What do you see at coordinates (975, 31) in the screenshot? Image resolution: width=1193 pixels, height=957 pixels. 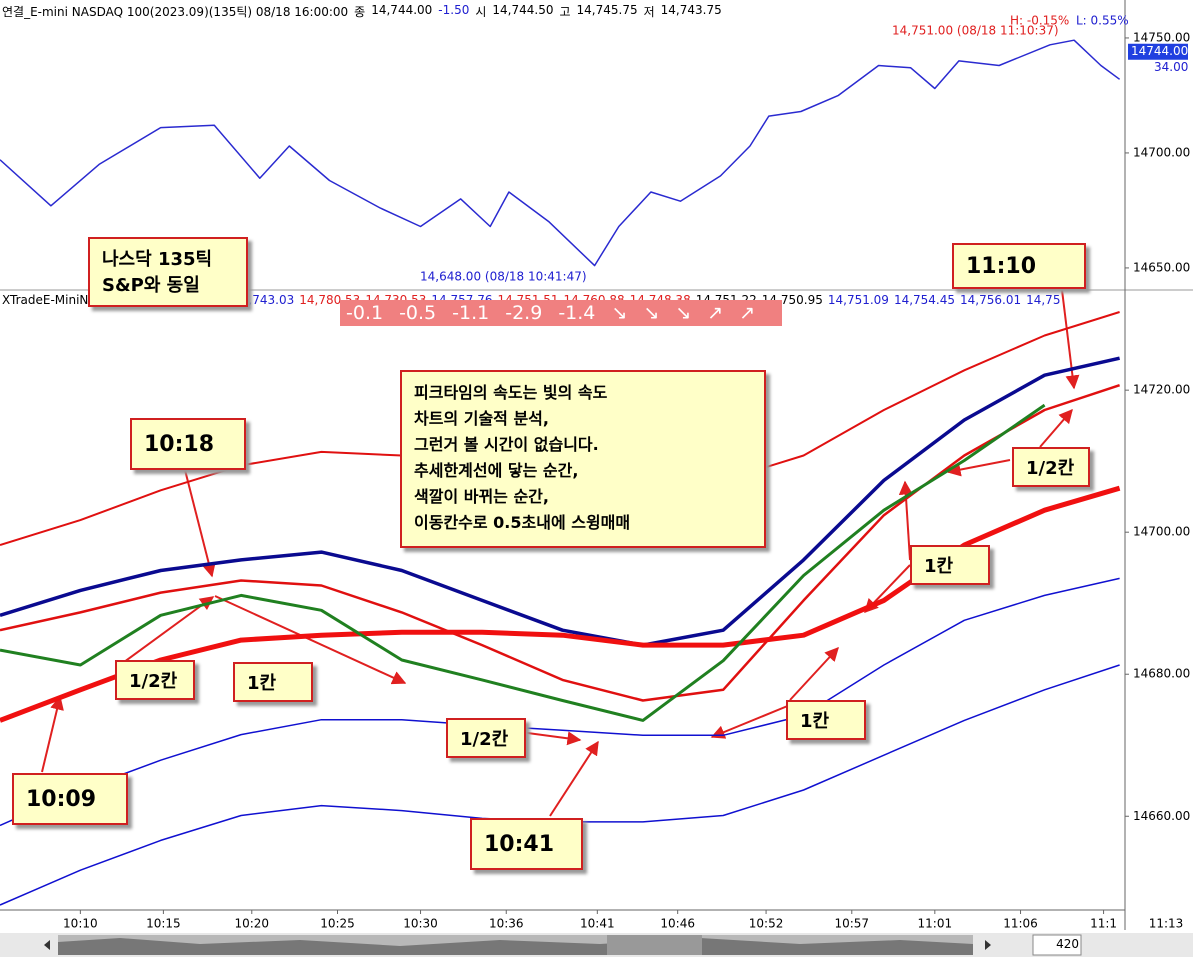 I see `high-note: 14,751.00 (08/18 11:10:37)` at bounding box center [975, 31].